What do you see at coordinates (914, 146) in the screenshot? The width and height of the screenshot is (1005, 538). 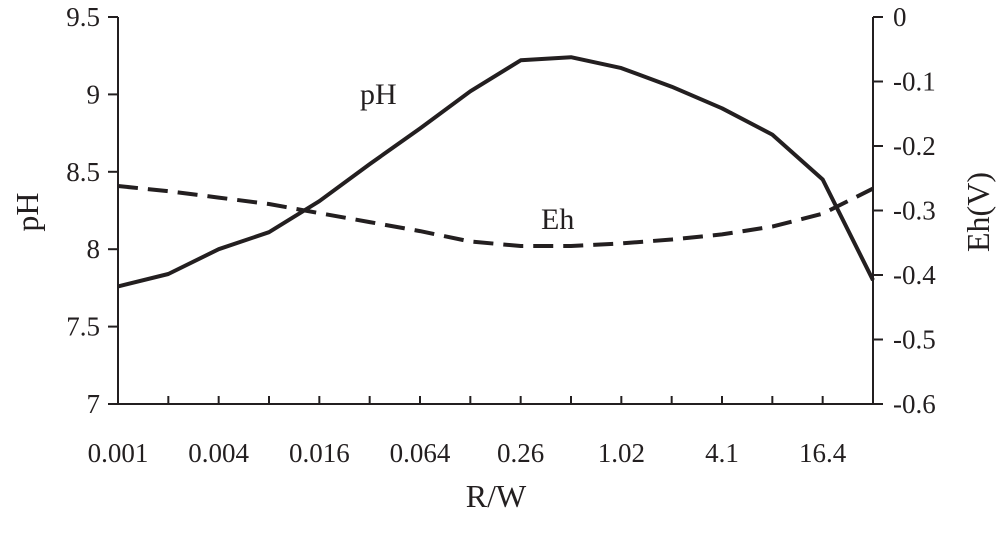 I see `right-tick-label: -0.2` at bounding box center [914, 146].